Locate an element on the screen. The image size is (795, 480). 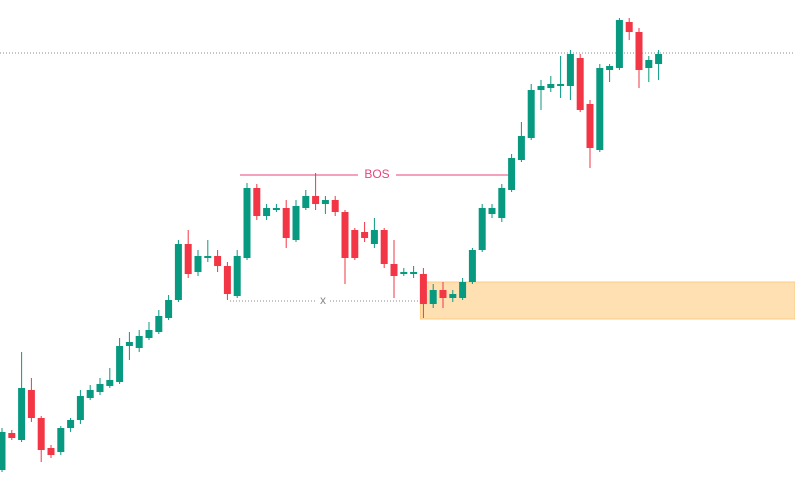
demand-zone is located at coordinates (607, 300).